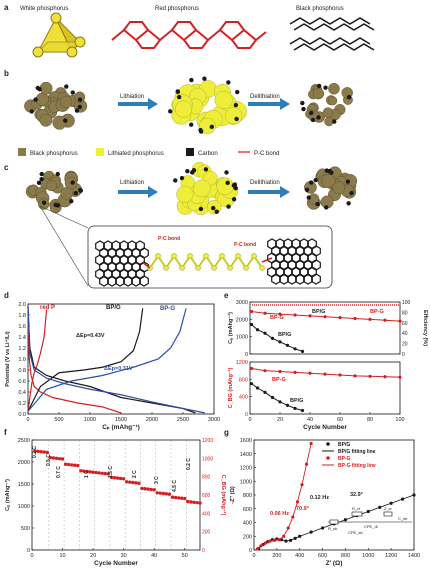  What do you see at coordinates (226, 295) in the screenshot?
I see `panel-e-letter: e` at bounding box center [226, 295].